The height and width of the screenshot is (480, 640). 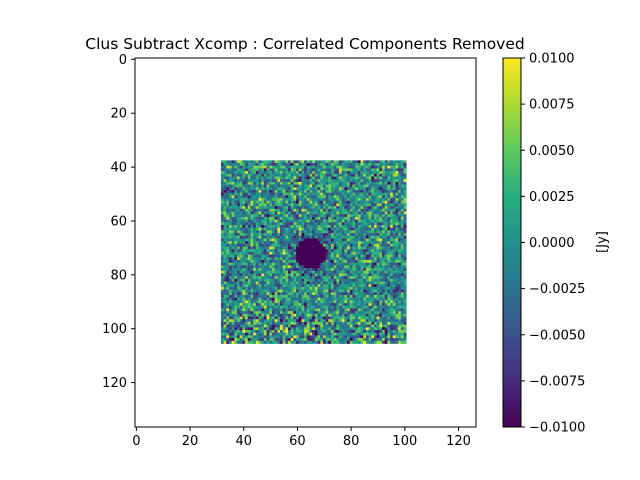 What do you see at coordinates (118, 114) in the screenshot?
I see `y-tick-label: 20` at bounding box center [118, 114].